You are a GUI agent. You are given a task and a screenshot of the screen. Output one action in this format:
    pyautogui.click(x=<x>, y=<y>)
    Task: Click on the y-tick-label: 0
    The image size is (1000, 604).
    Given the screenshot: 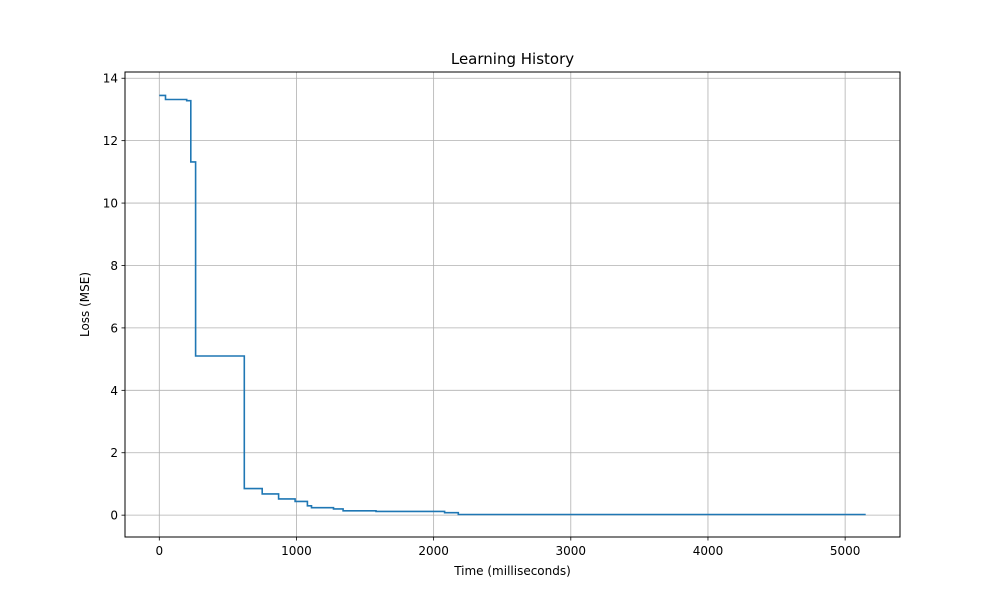 What is the action you would take?
    pyautogui.click(x=114, y=516)
    